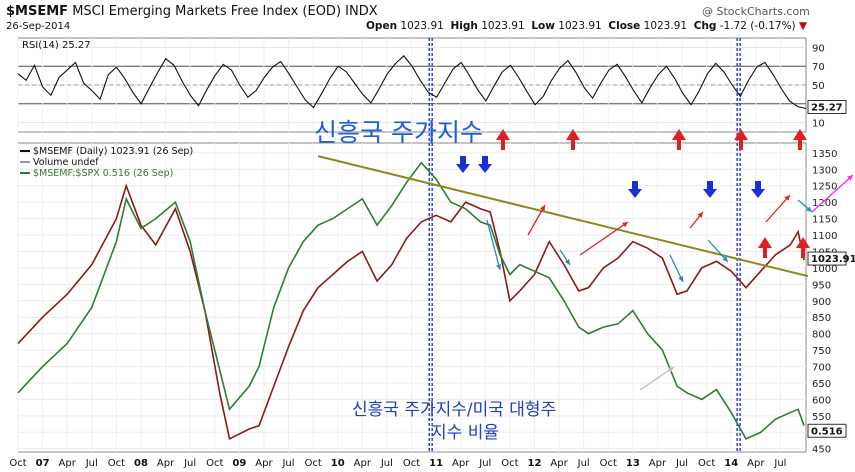  Describe the element at coordinates (454, 410) in the screenshot. I see `annotation-ratio-line1: 신흥국 주가지수/미국 대형주` at that location.